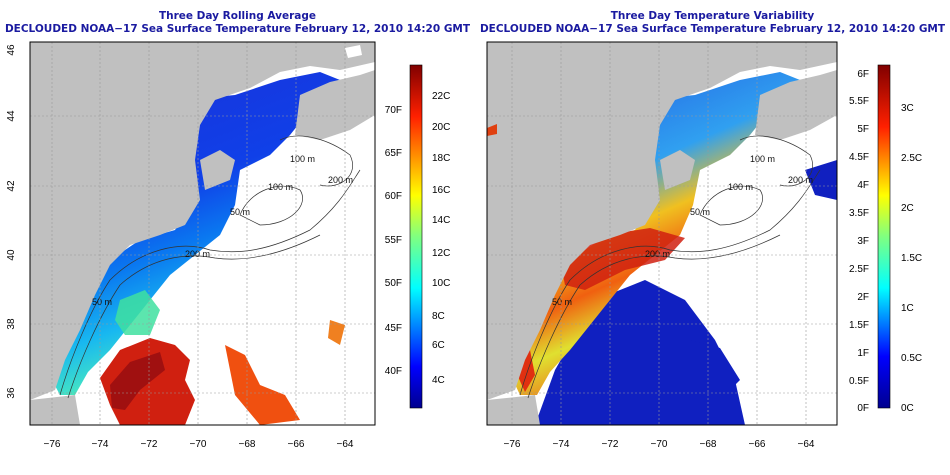 The image size is (950, 475). I want to click on svg-text: 2F, so click(863, 297).